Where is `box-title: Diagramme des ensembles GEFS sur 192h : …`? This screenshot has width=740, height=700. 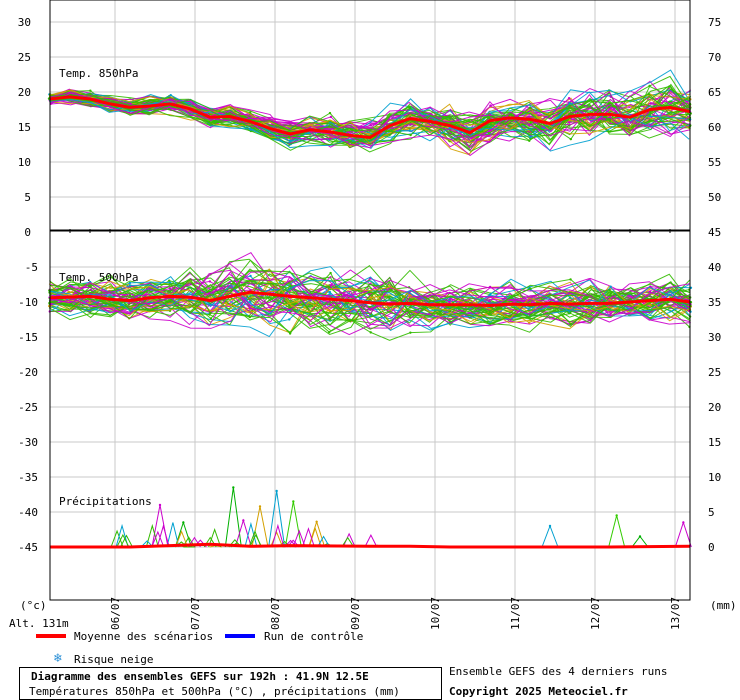 box-title: Diagramme des ensembles GEFS sur 192h : … is located at coordinates (200, 676).